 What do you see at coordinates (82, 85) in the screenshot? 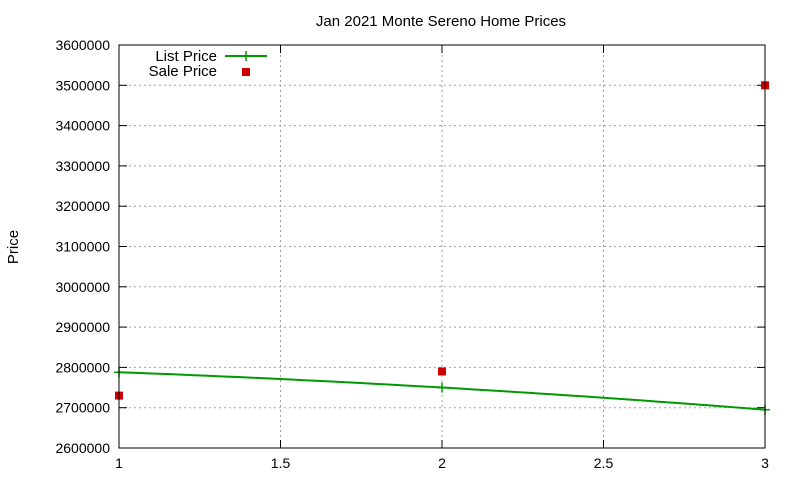
I see `y-tick-label: 3500000` at bounding box center [82, 85].